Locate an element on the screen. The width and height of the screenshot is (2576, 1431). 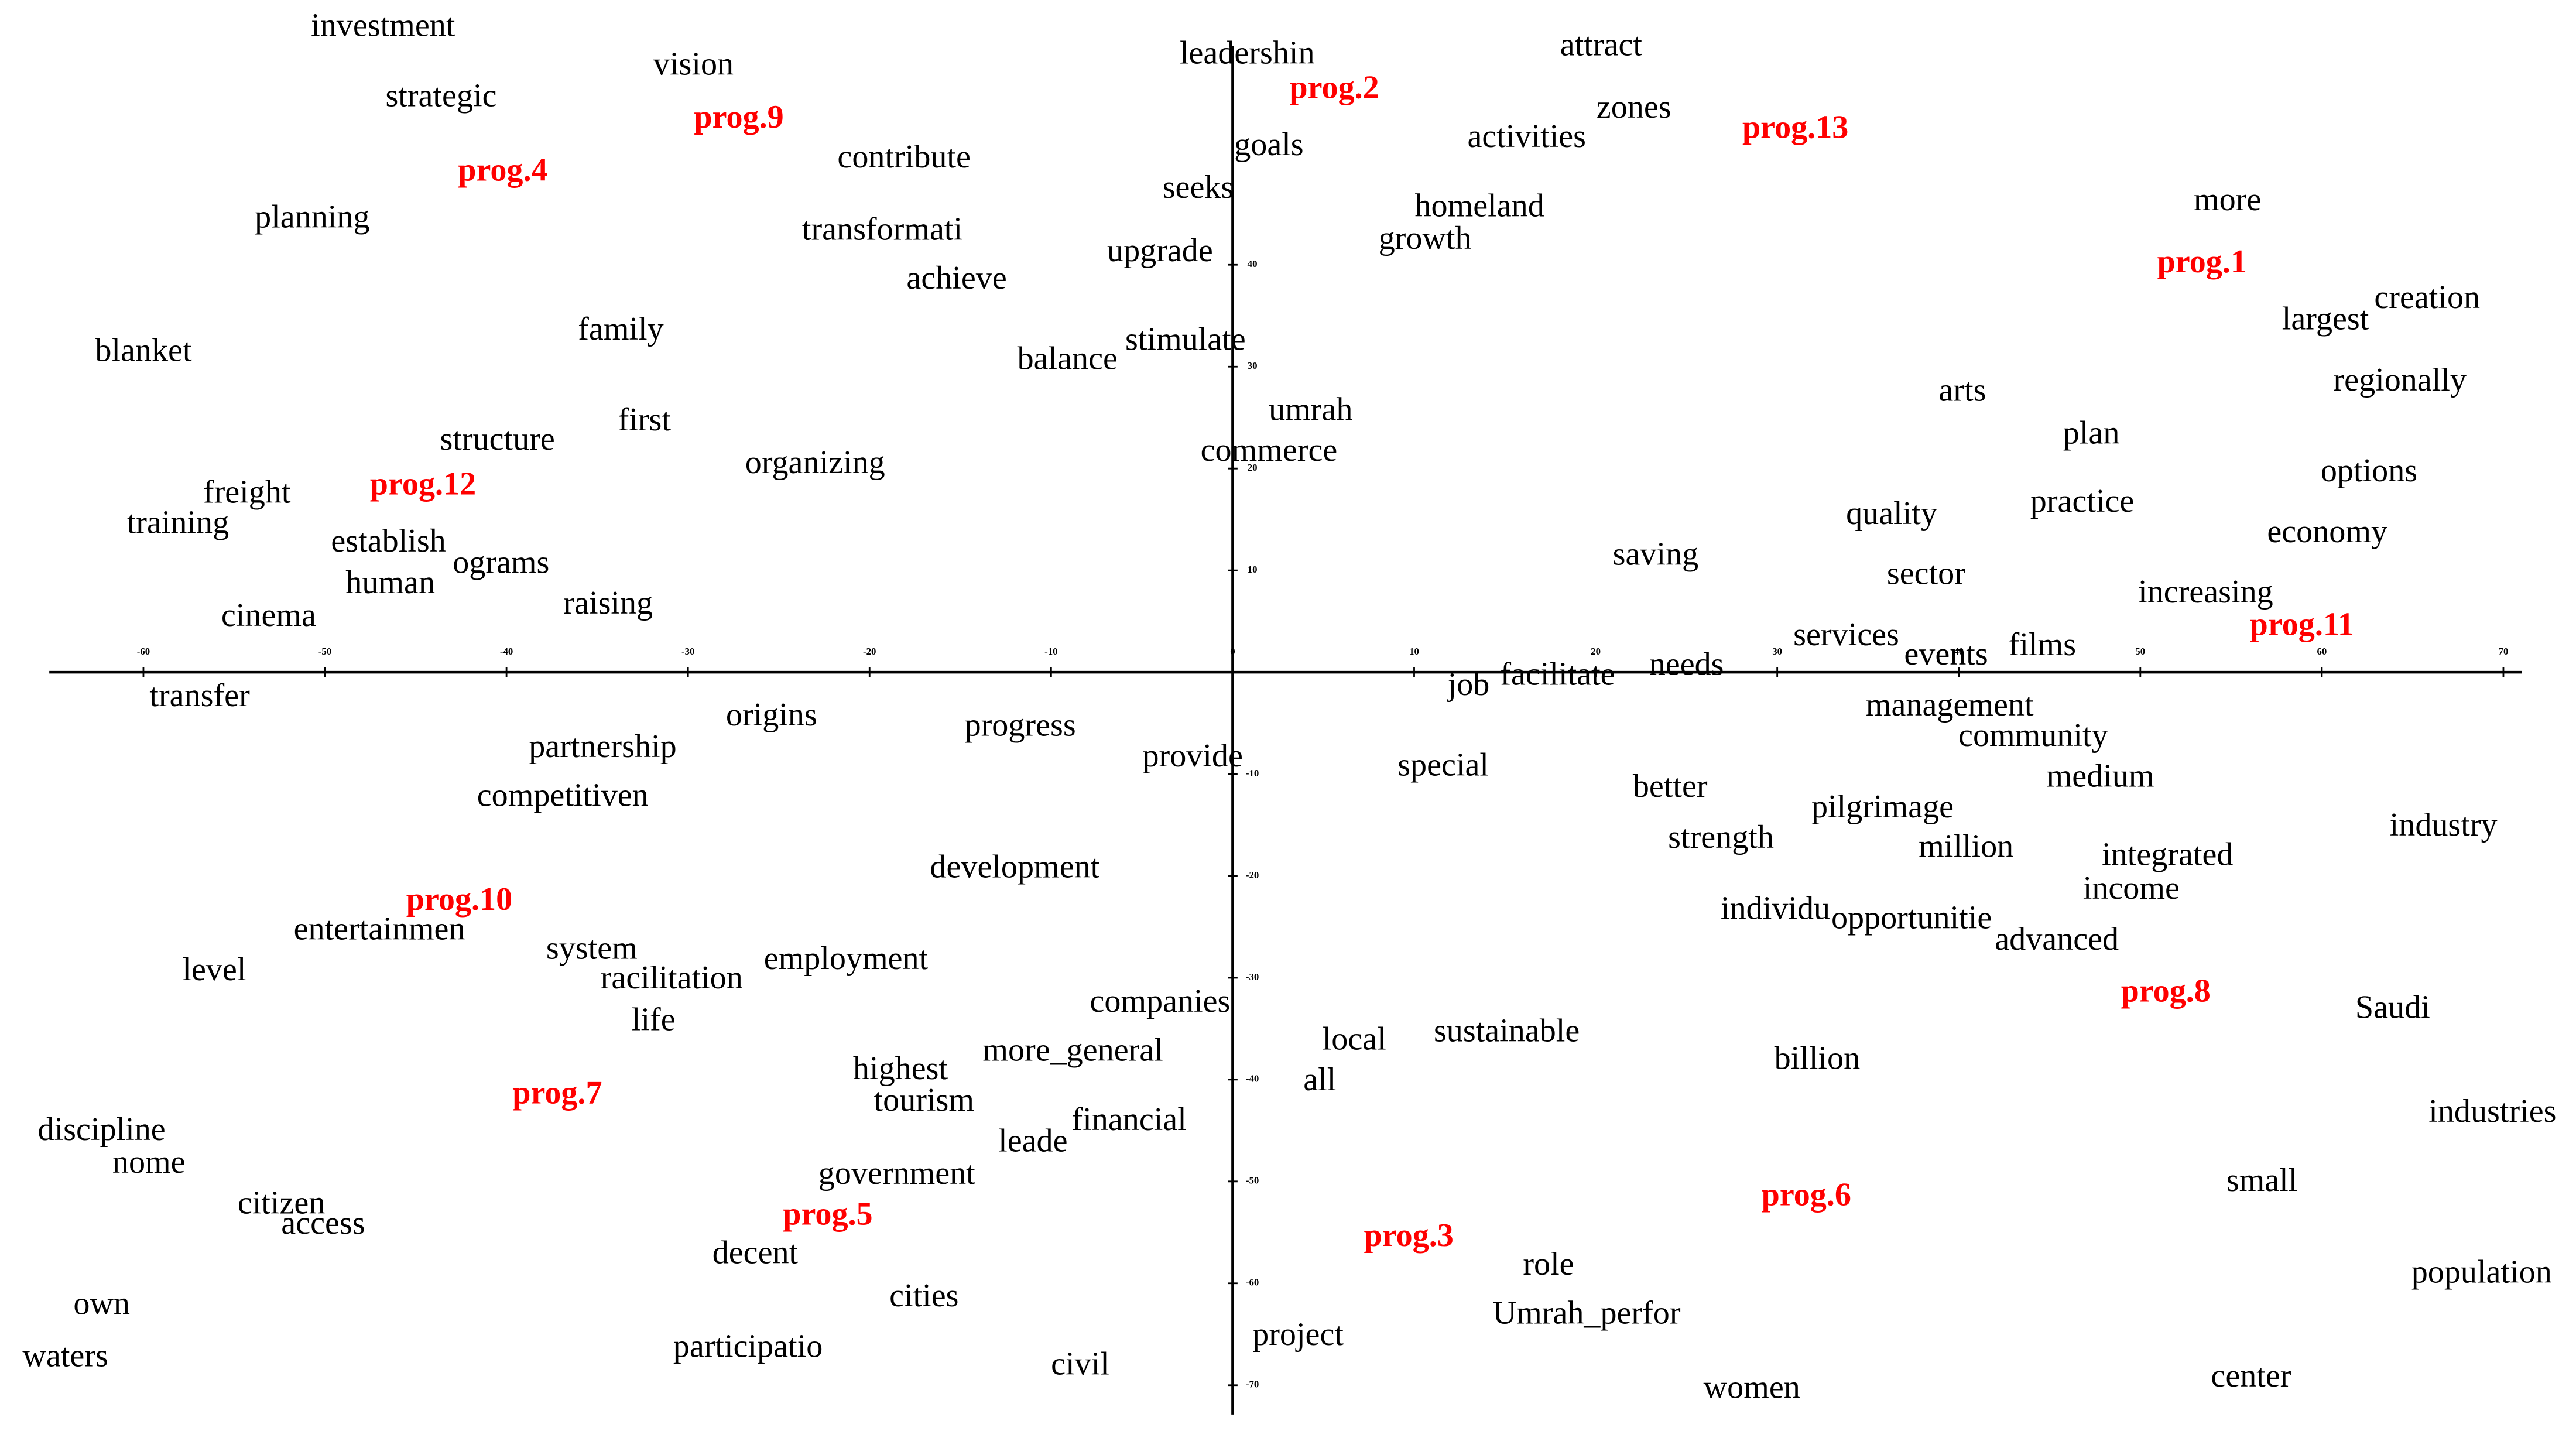
point-label: advanced is located at coordinates (2057, 939).